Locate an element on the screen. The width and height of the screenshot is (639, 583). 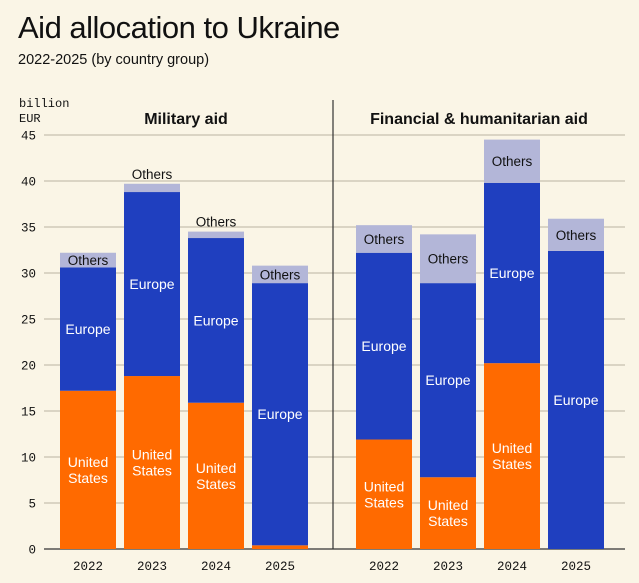
y-tick-label: 25 is located at coordinates (28, 321).